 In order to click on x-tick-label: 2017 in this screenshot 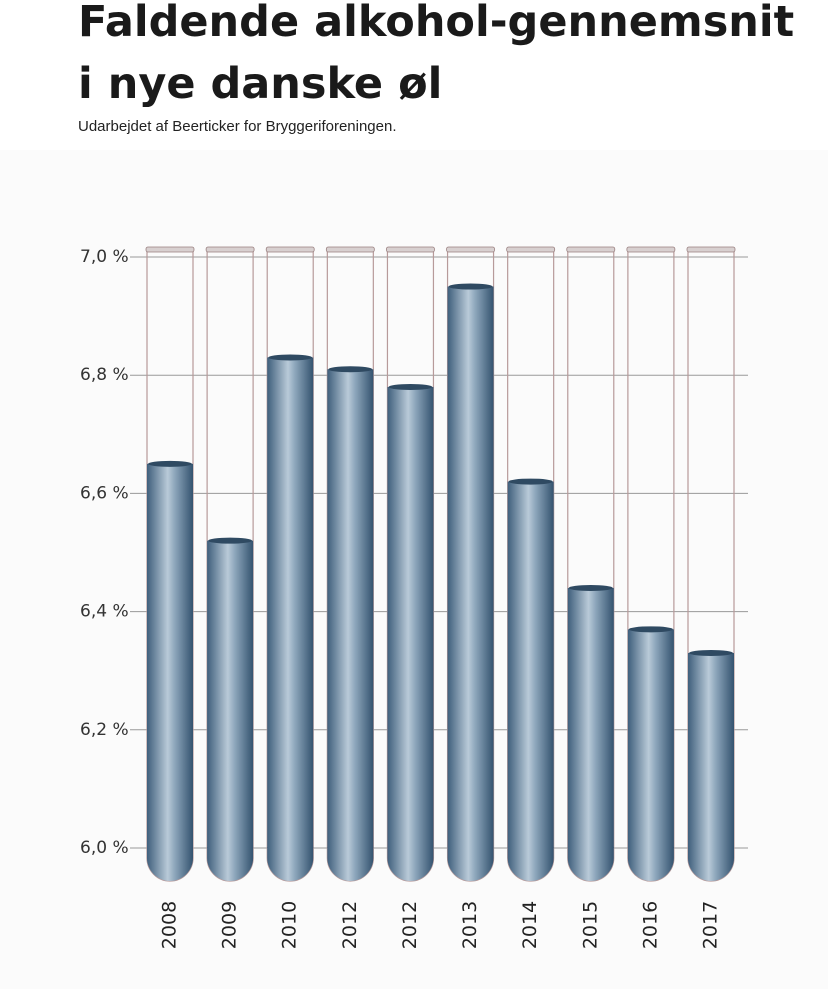, I will do `click(711, 925)`.